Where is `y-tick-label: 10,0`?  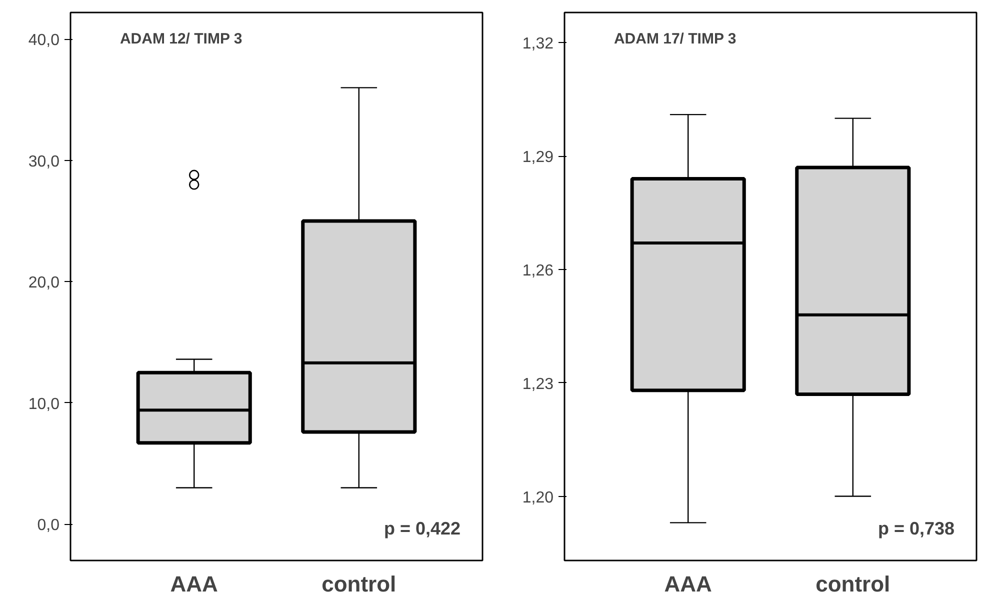 y-tick-label: 10,0 is located at coordinates (44, 404).